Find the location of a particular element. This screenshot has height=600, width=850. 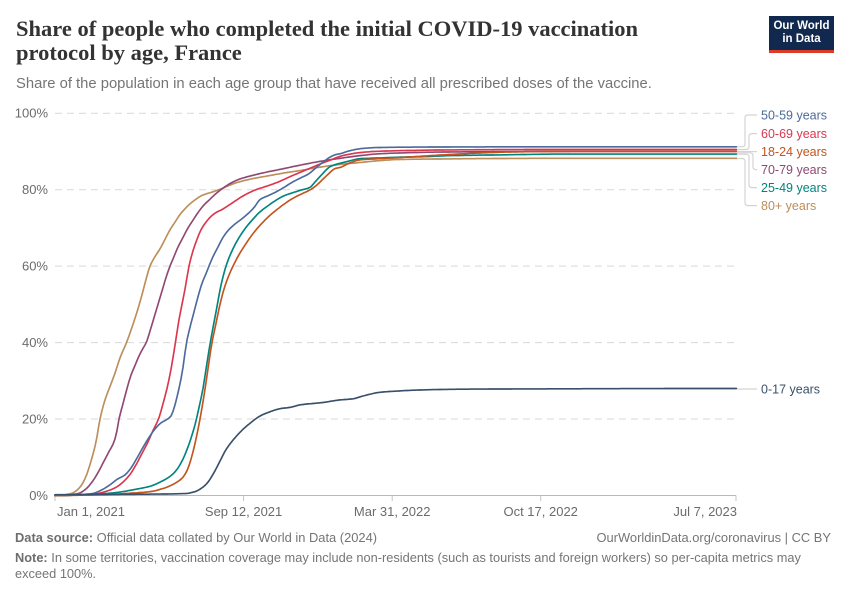

svg-text: 40% is located at coordinates (35, 342).